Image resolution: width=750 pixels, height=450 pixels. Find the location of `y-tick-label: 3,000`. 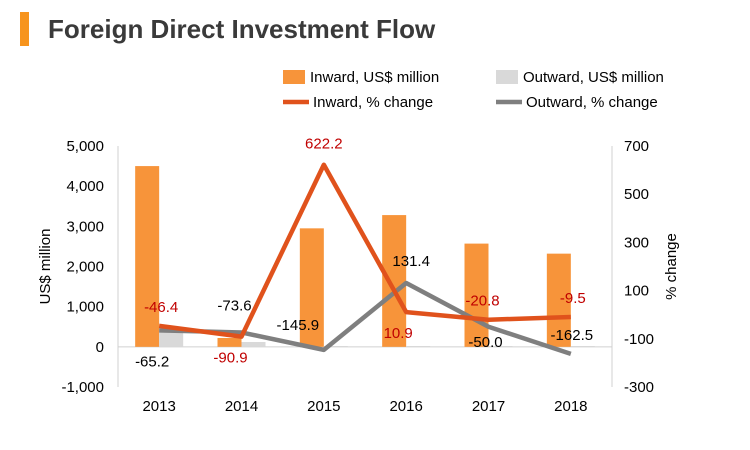

y-tick-label: 3,000 is located at coordinates (85, 226).